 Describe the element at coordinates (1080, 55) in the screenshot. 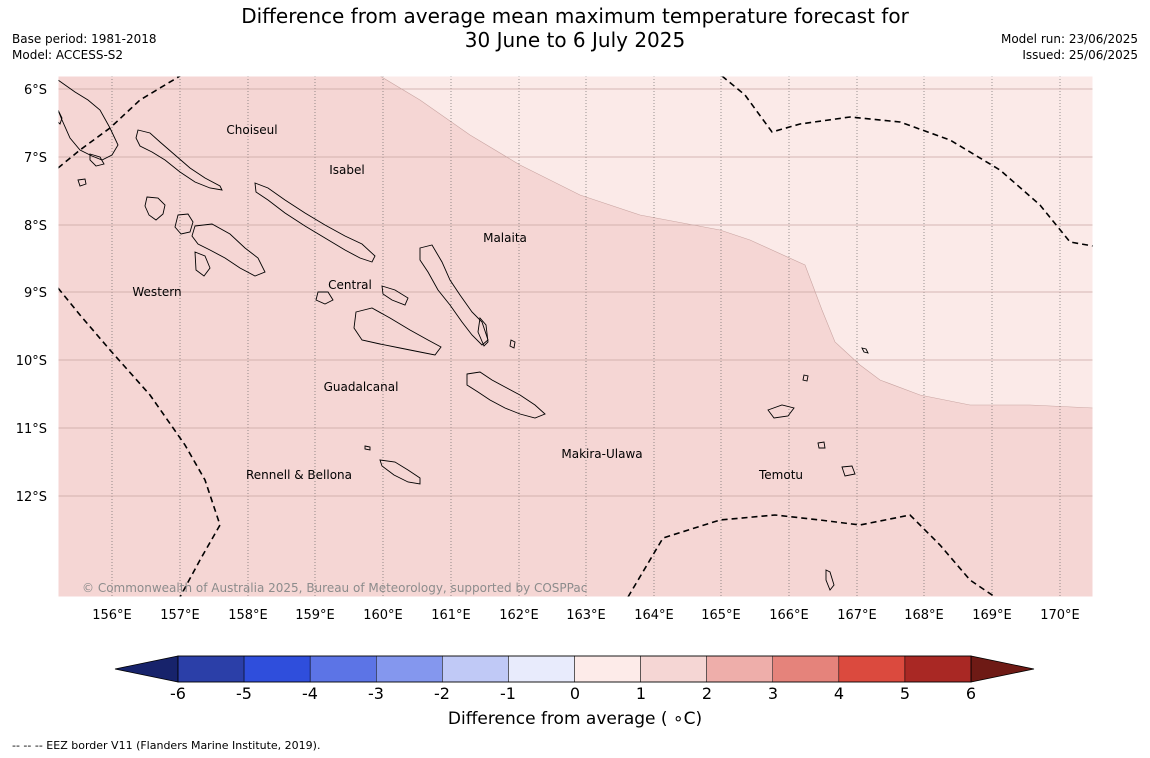

I see `issued-date: Issued: 25/06/2025` at that location.